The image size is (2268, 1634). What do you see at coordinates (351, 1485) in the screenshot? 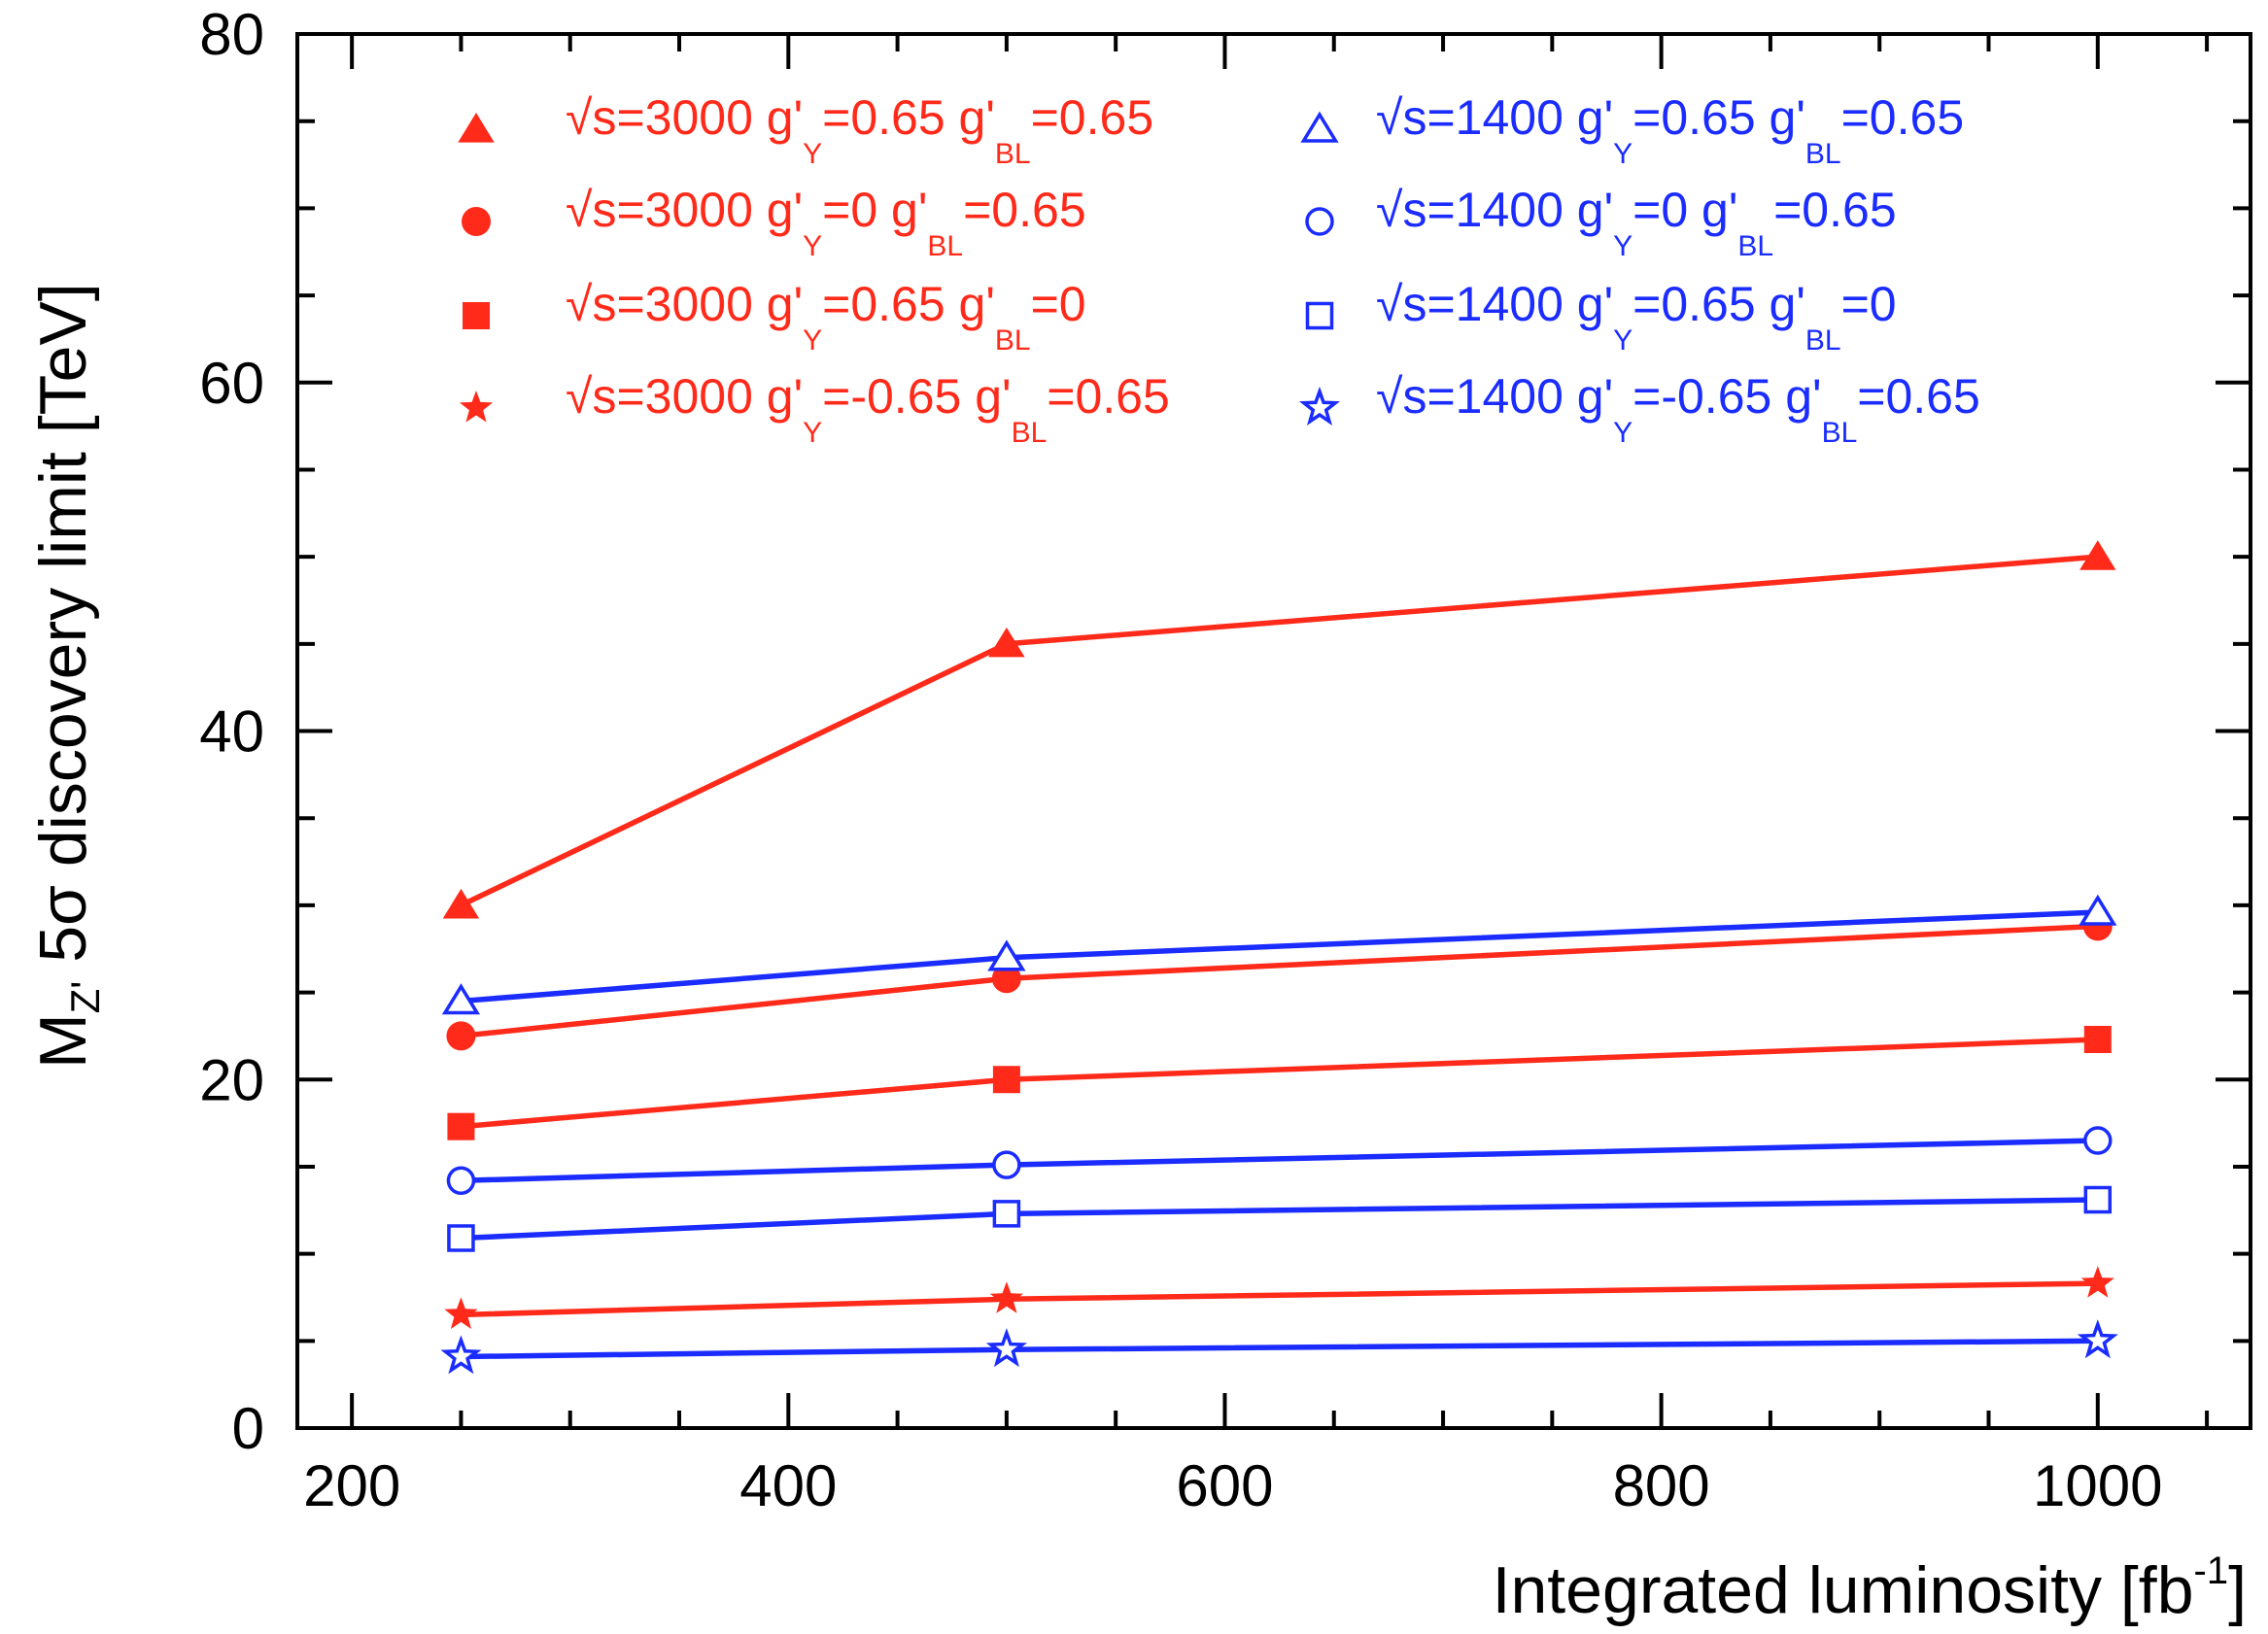
I see `x-tick-label: 200` at bounding box center [351, 1485].